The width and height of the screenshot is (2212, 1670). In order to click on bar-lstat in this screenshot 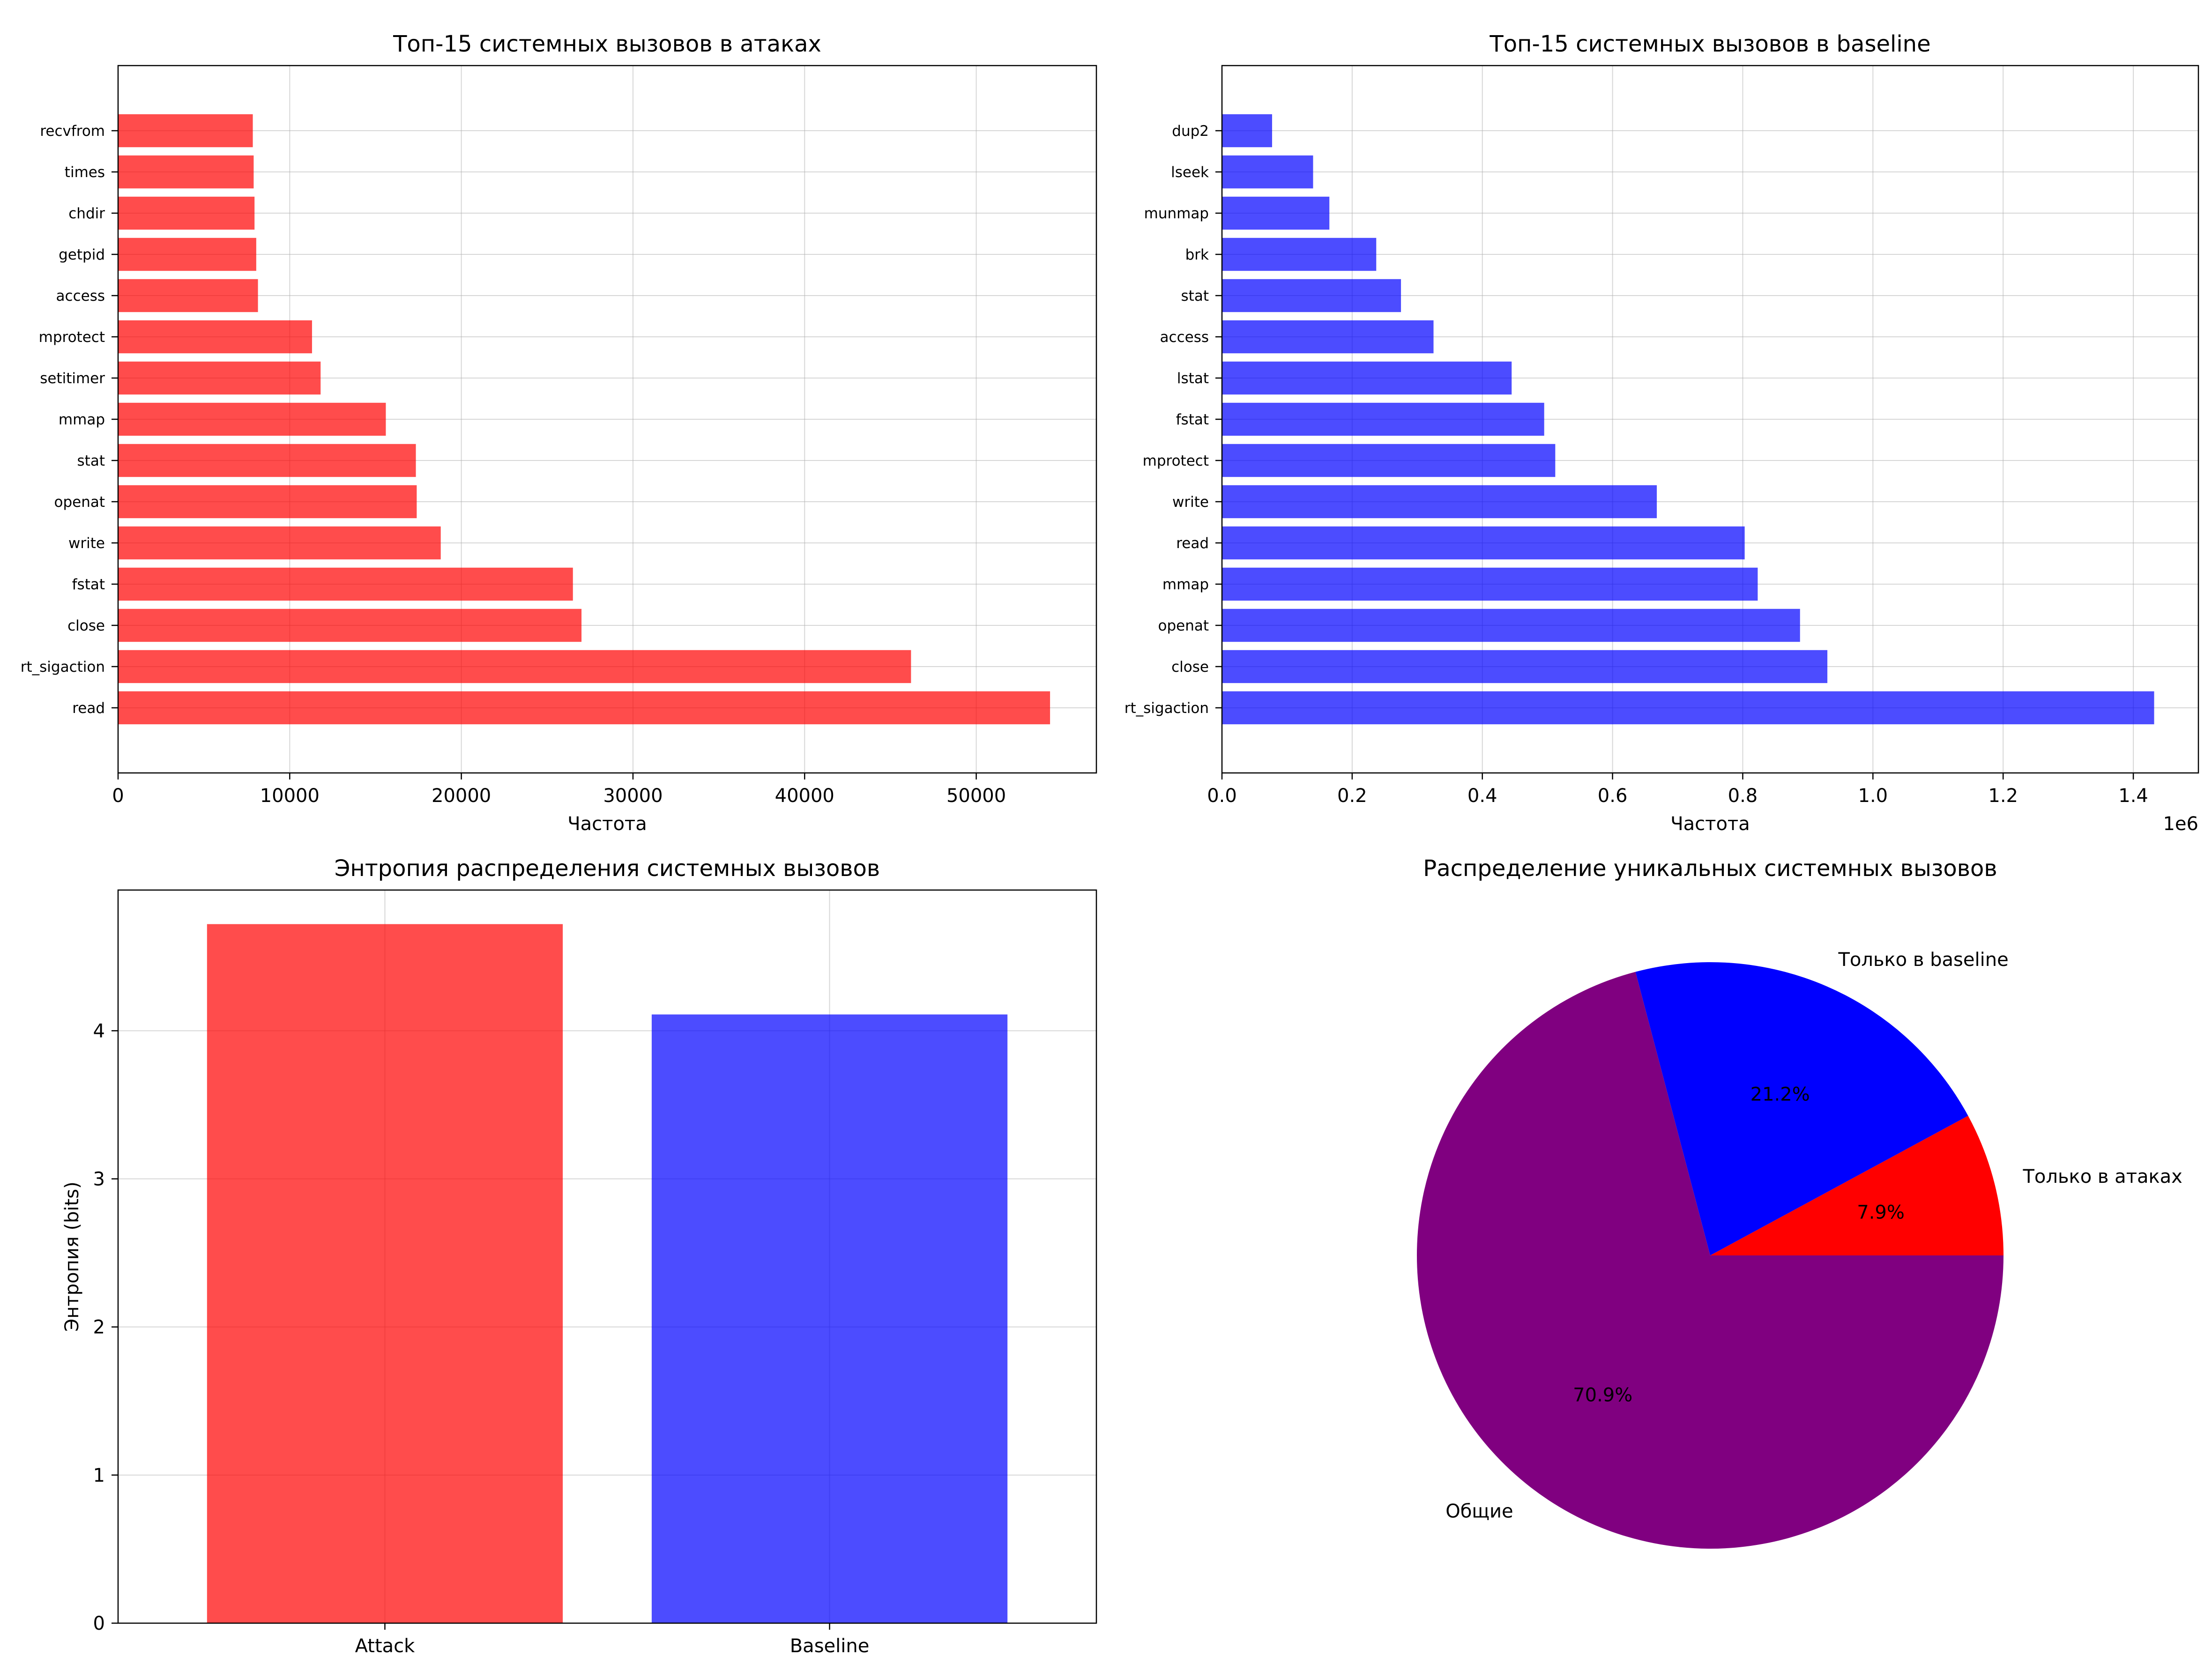, I will do `click(1367, 378)`.